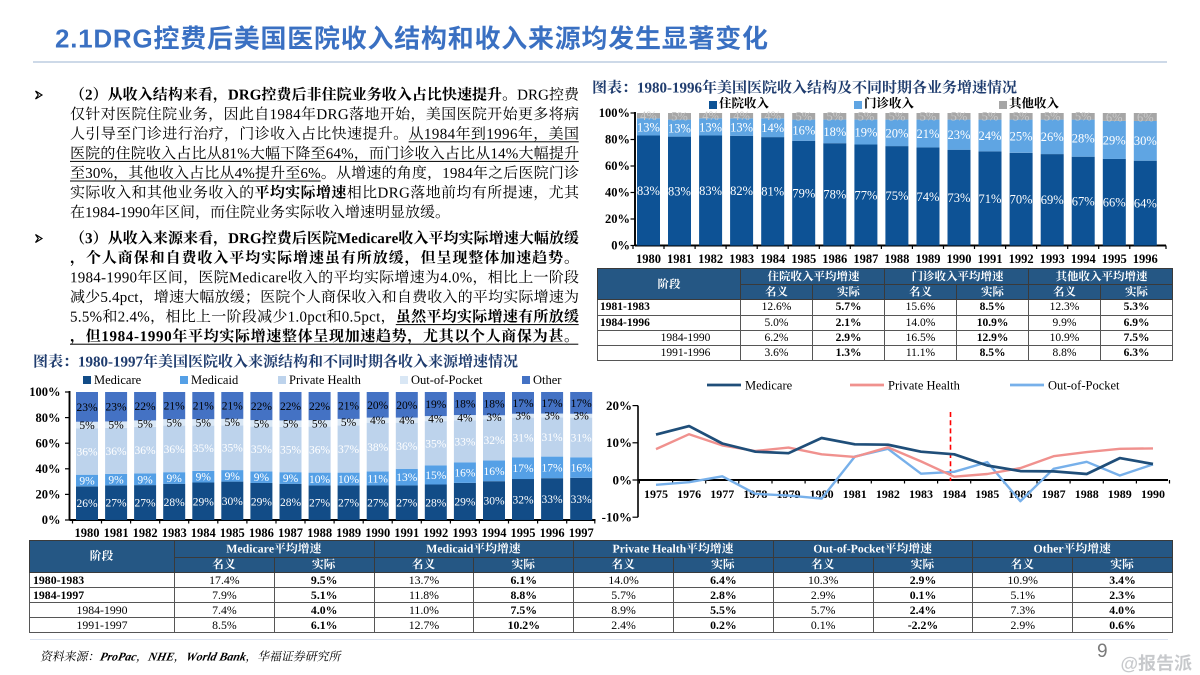 This screenshot has width=1200, height=675. I want to click on svg-text: 20%, so click(896, 133).